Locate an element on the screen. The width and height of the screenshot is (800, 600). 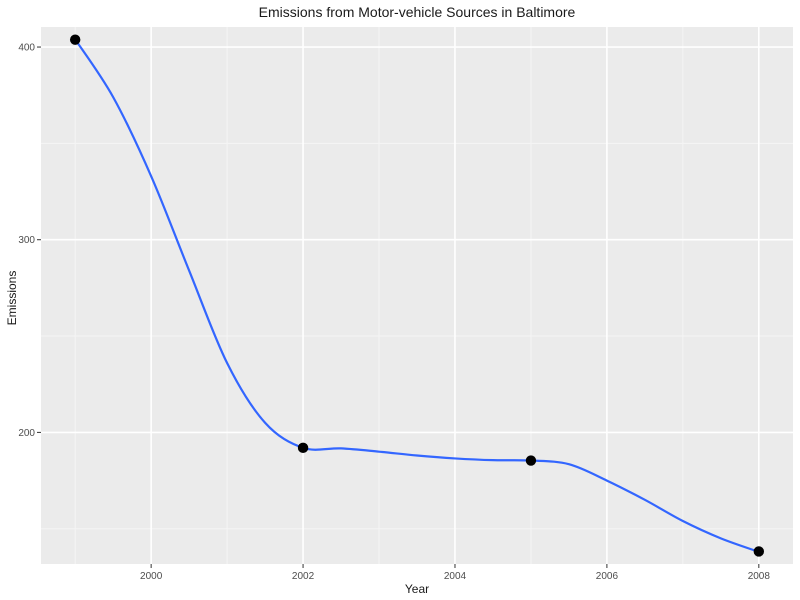
x-tick-label: 2004 is located at coordinates (455, 576).